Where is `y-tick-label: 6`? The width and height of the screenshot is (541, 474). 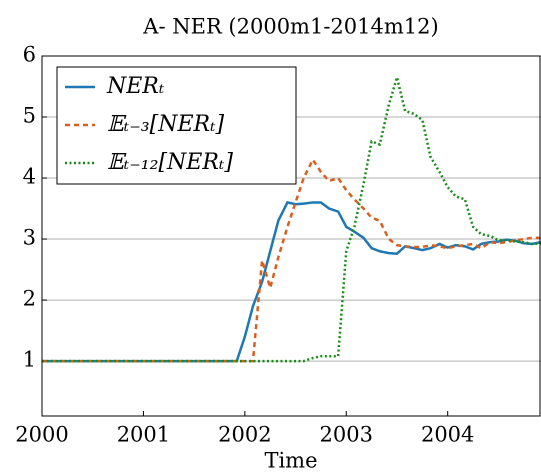
y-tick-label: 6 is located at coordinates (29, 55).